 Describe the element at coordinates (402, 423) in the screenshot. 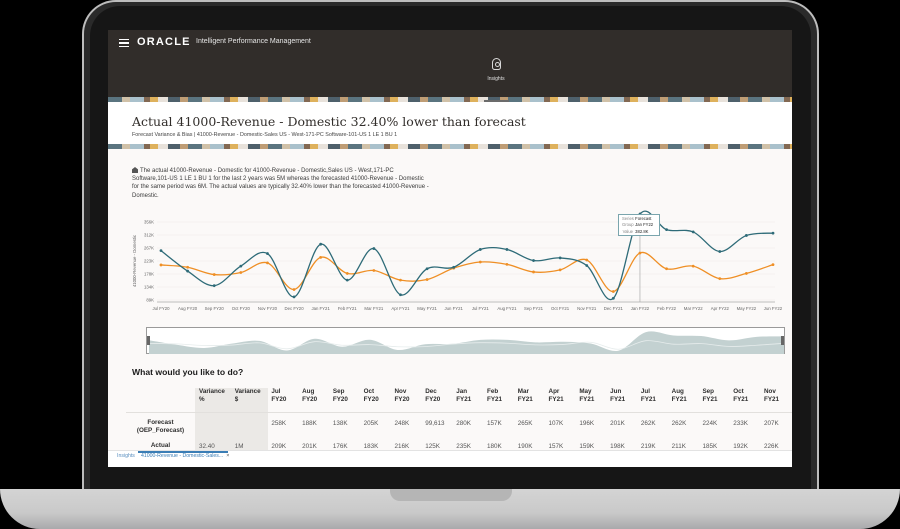

I see `table-cell: 248K` at that location.